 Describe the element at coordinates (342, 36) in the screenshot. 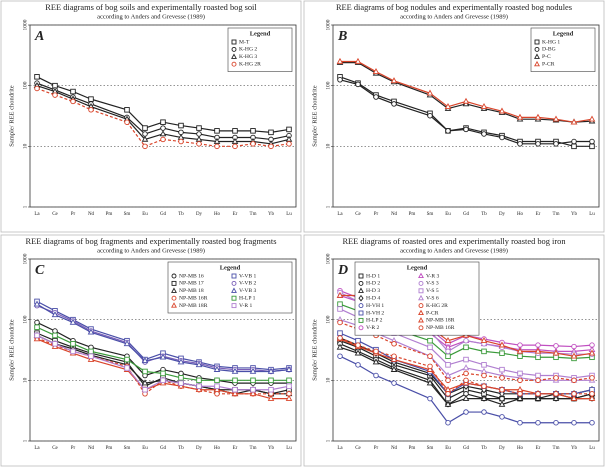

I see `panel-label: B` at that location.